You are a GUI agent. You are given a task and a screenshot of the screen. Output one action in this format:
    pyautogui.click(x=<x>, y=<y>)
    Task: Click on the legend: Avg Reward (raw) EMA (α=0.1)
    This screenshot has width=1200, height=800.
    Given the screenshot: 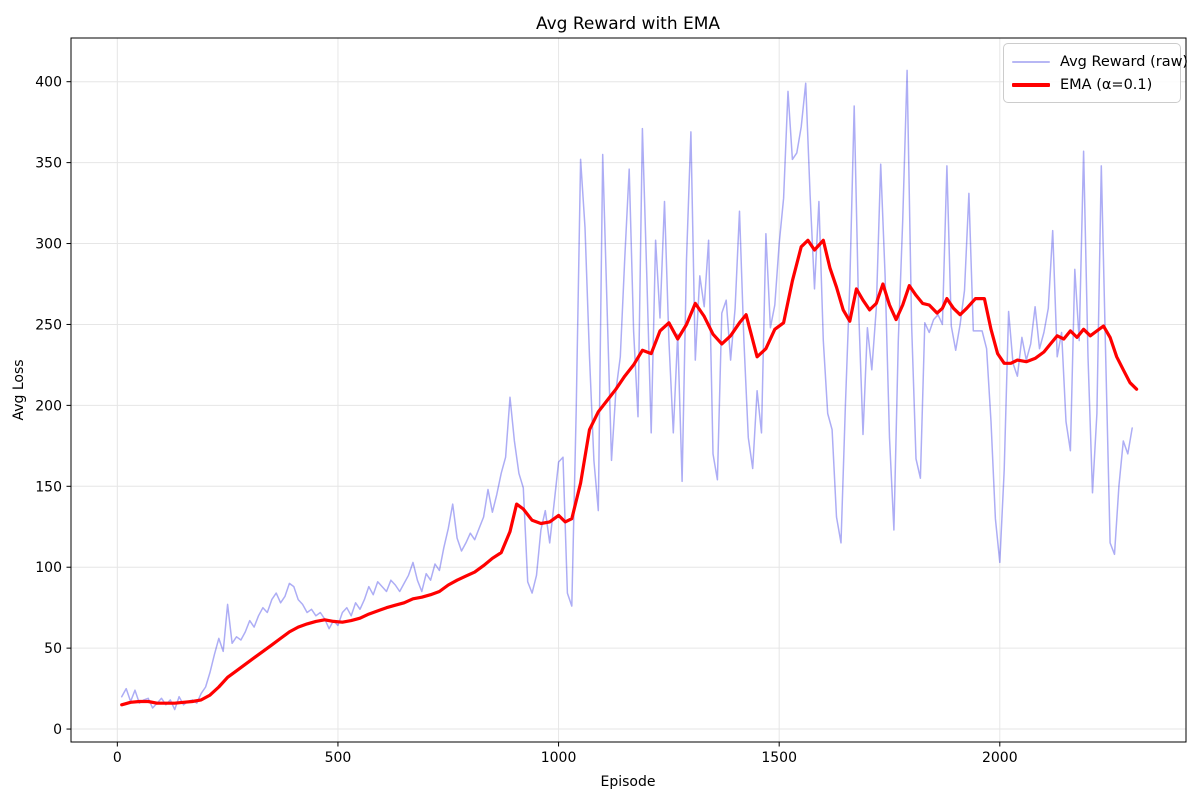 What is the action you would take?
    pyautogui.click(x=1095, y=73)
    